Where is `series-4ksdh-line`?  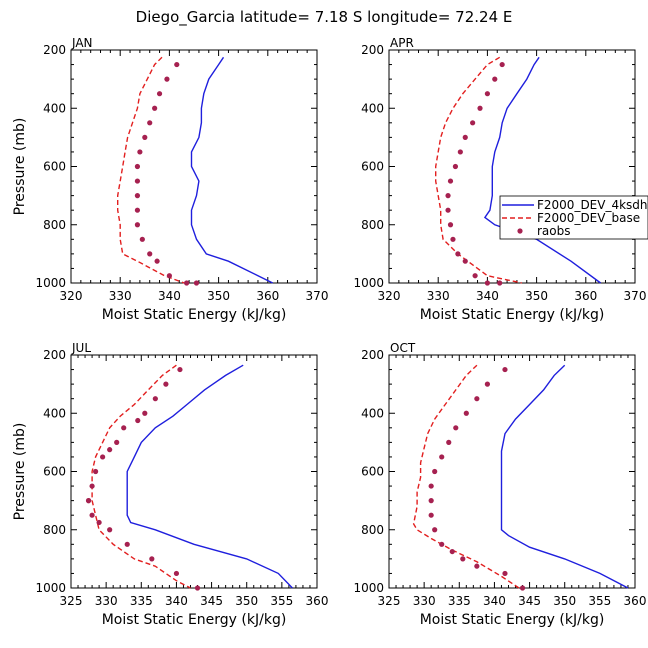
series-4ksdh-line is located at coordinates (232, 170).